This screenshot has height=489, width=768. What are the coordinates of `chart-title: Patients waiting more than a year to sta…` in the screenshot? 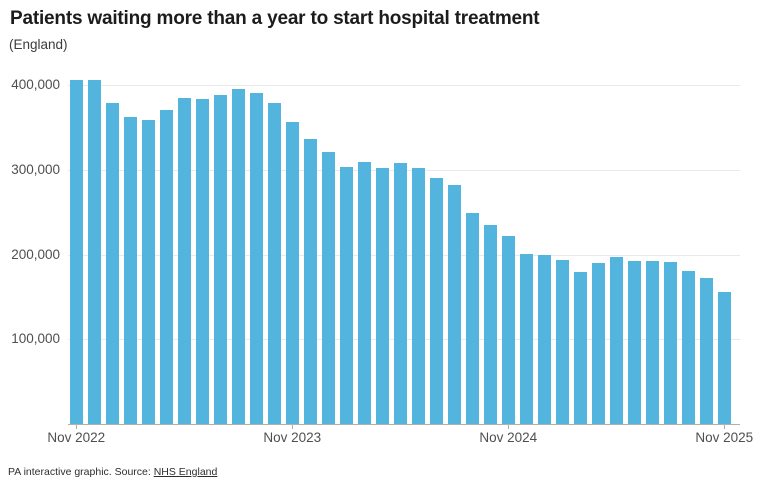 It's located at (275, 18).